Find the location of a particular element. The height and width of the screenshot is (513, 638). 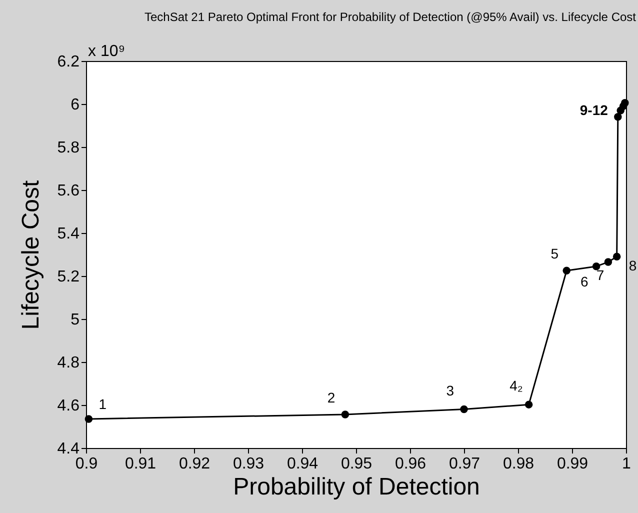

y-tick-label: 5 is located at coordinates (75, 320).